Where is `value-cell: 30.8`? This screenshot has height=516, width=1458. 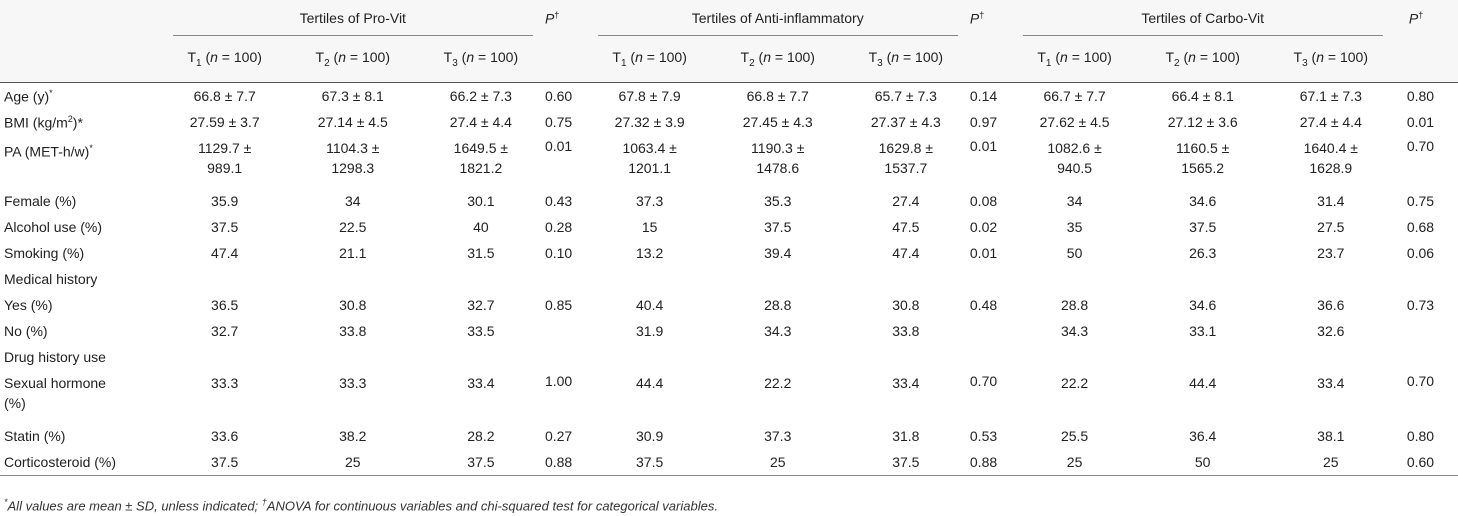
value-cell: 30.8 is located at coordinates (353, 305).